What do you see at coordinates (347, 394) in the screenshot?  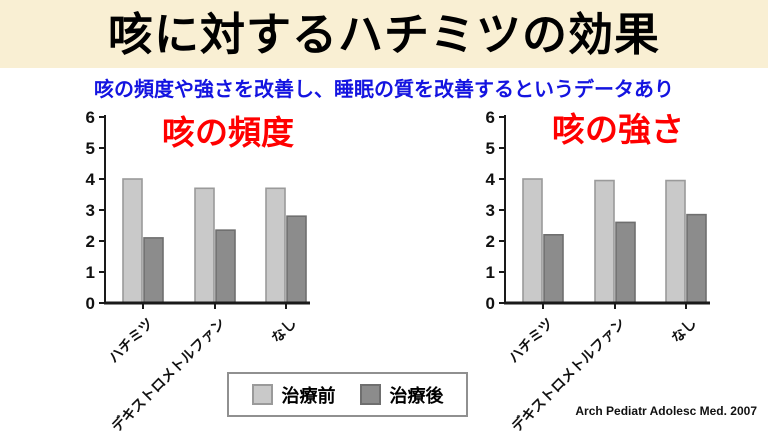 I see `chart-legend: 治療前 治療後` at bounding box center [347, 394].